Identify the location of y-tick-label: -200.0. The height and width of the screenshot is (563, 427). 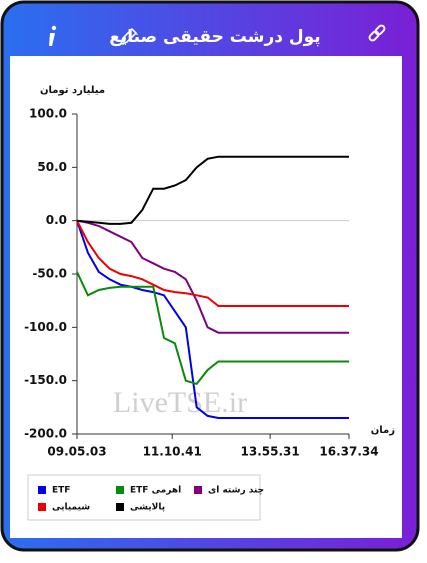
(45, 434).